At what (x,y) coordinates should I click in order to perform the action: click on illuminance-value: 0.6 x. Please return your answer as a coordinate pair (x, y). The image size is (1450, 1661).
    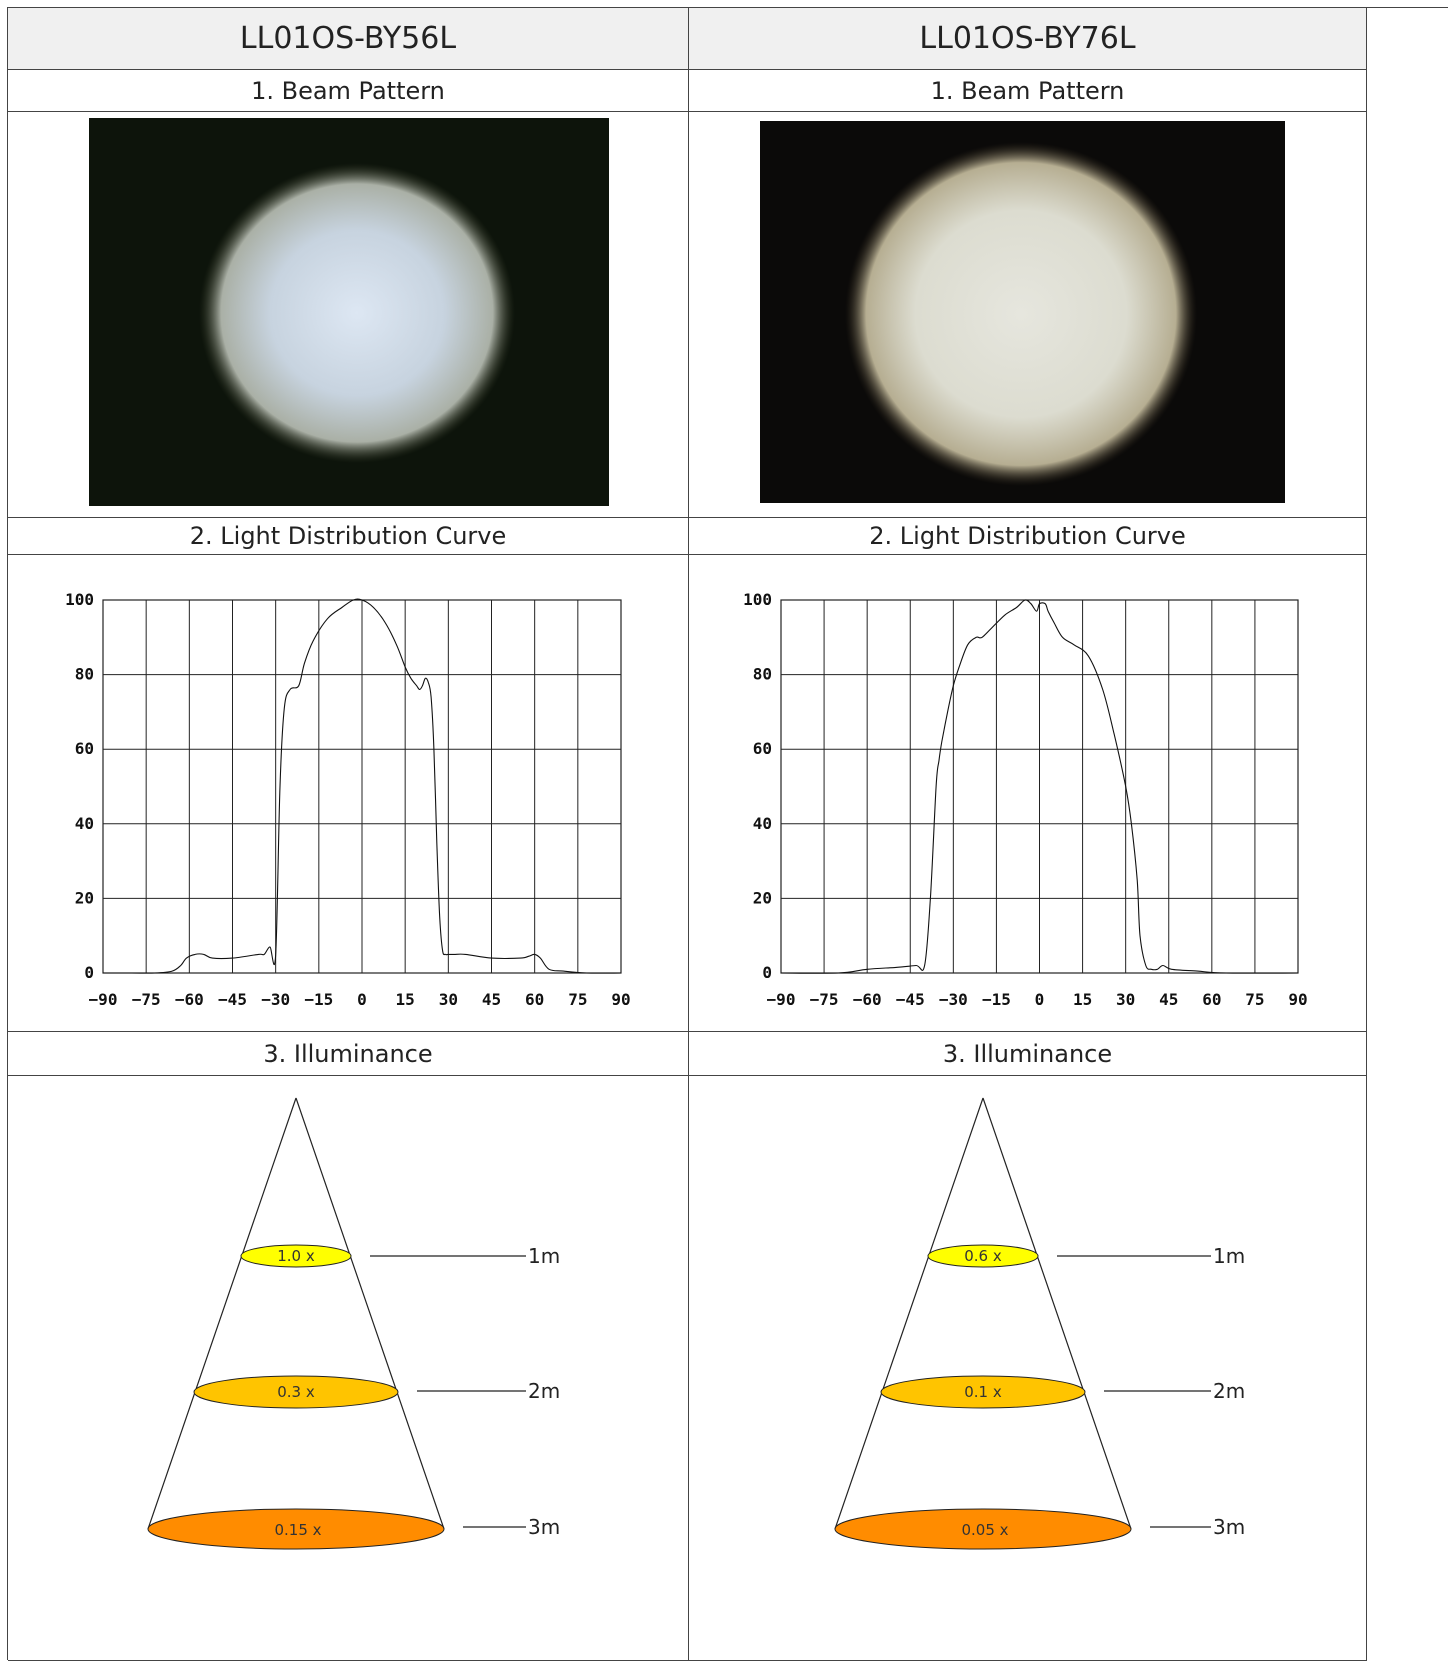
    Looking at the image, I should click on (983, 1256).